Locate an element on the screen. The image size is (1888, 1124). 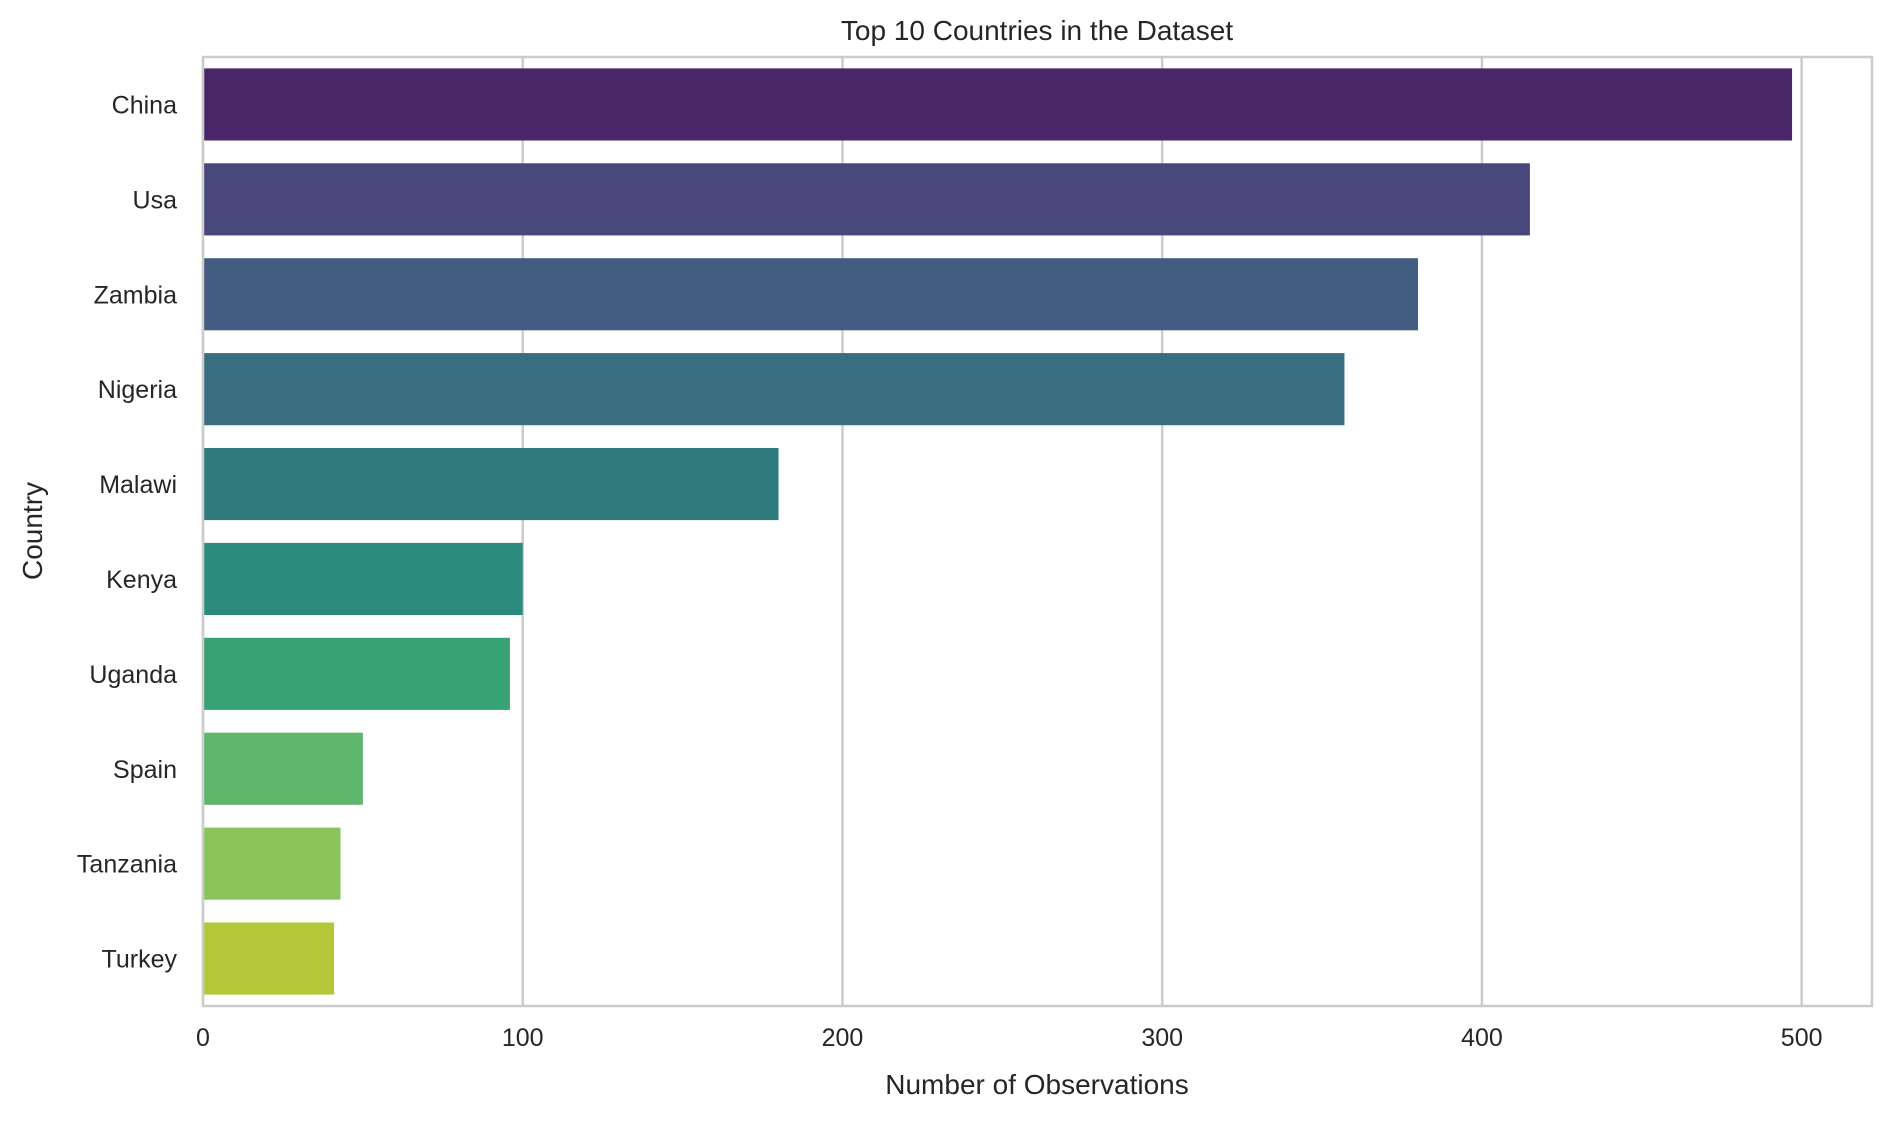
y-tick-label: Turkey is located at coordinates (140, 960).